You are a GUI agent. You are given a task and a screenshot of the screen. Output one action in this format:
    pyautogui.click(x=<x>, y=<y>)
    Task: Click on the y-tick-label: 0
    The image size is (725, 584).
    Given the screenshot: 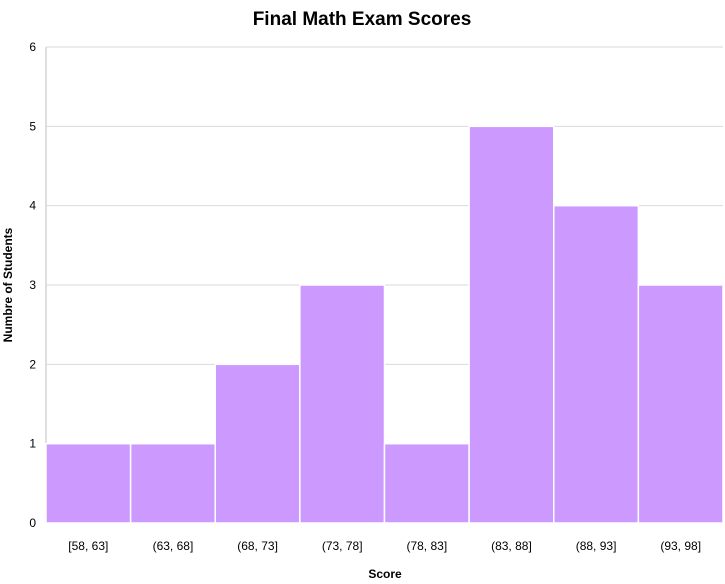 What is the action you would take?
    pyautogui.click(x=32, y=523)
    